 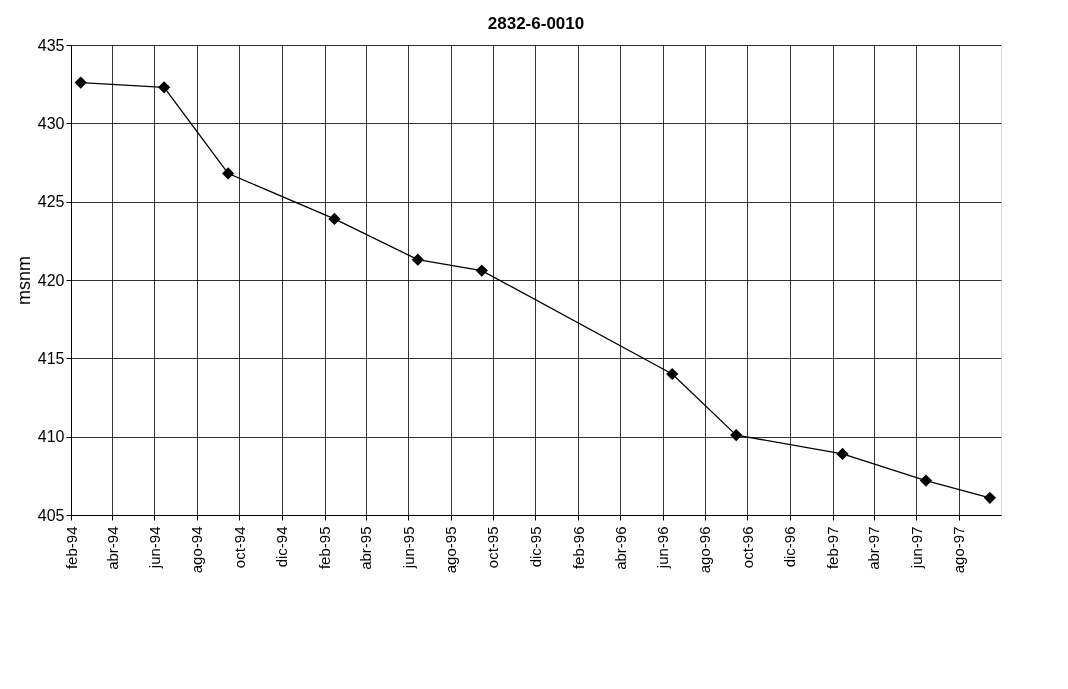 I want to click on x-tick-label: dic-94, so click(x=282, y=547).